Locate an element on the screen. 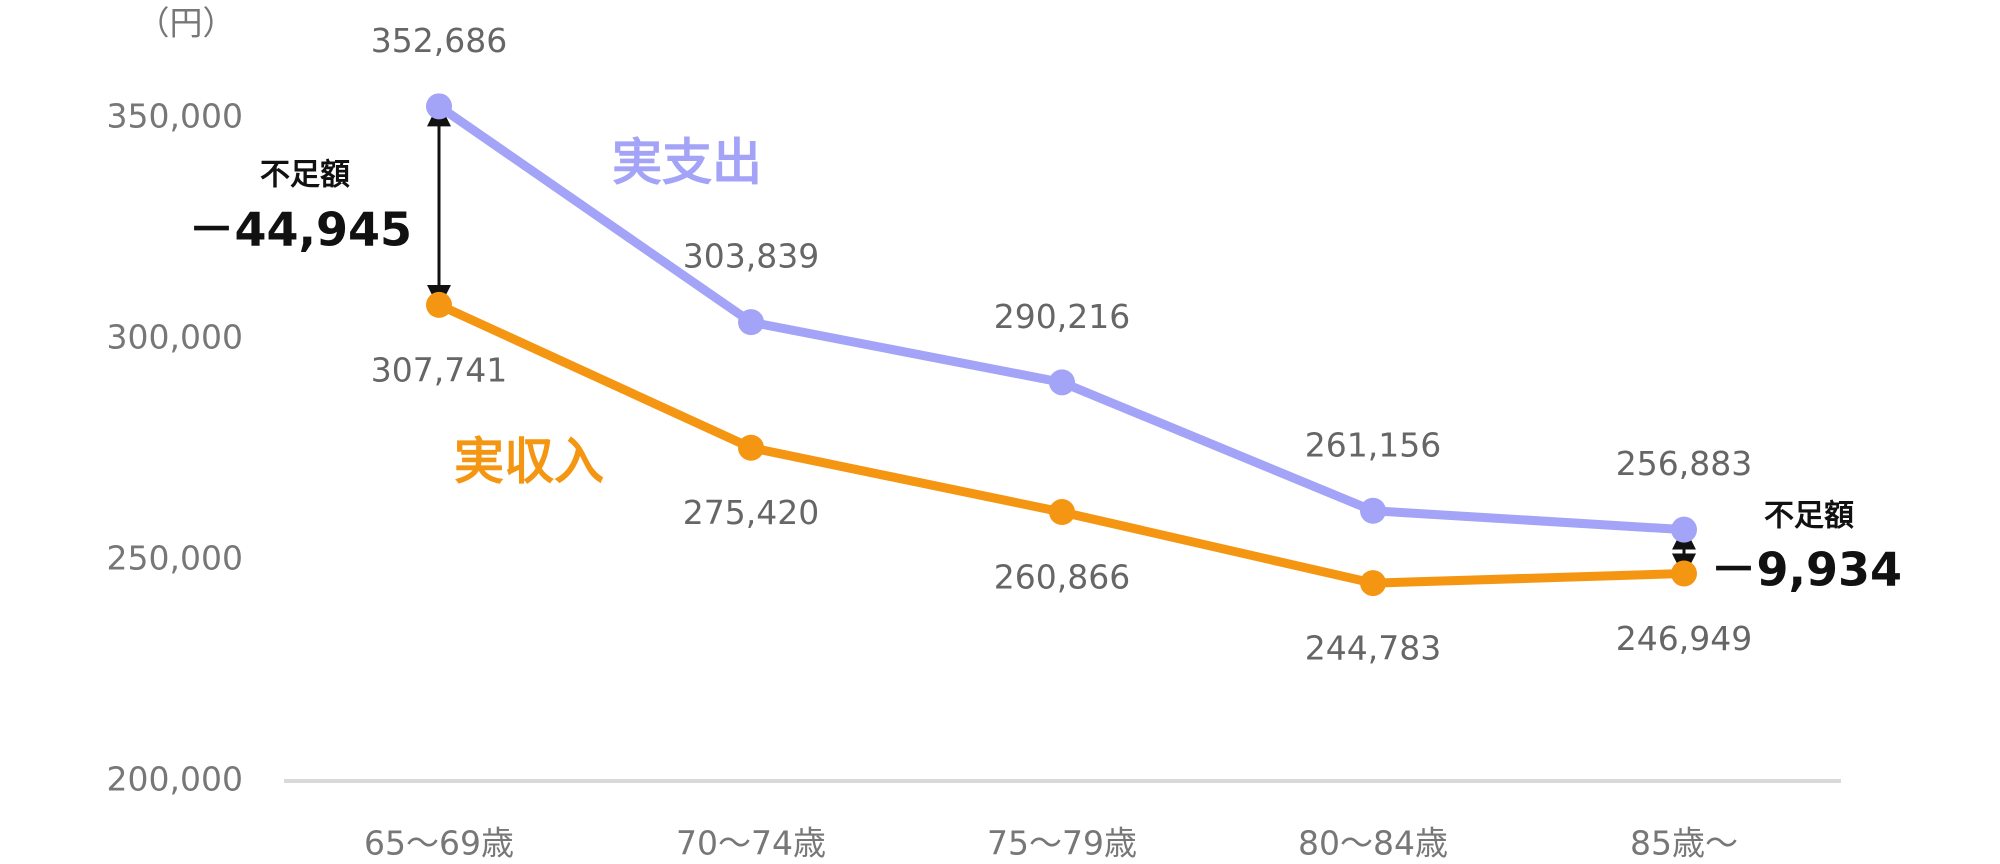  x-tick-label: 85歳～ is located at coordinates (1684, 843).